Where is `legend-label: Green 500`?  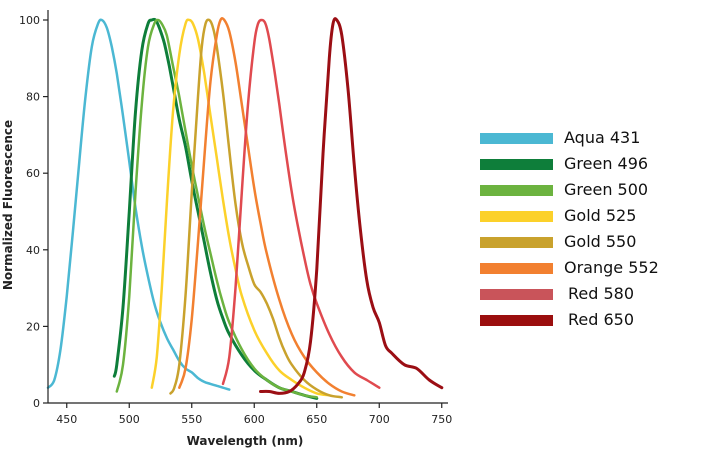
legend-label: Green 500 is located at coordinates (606, 189).